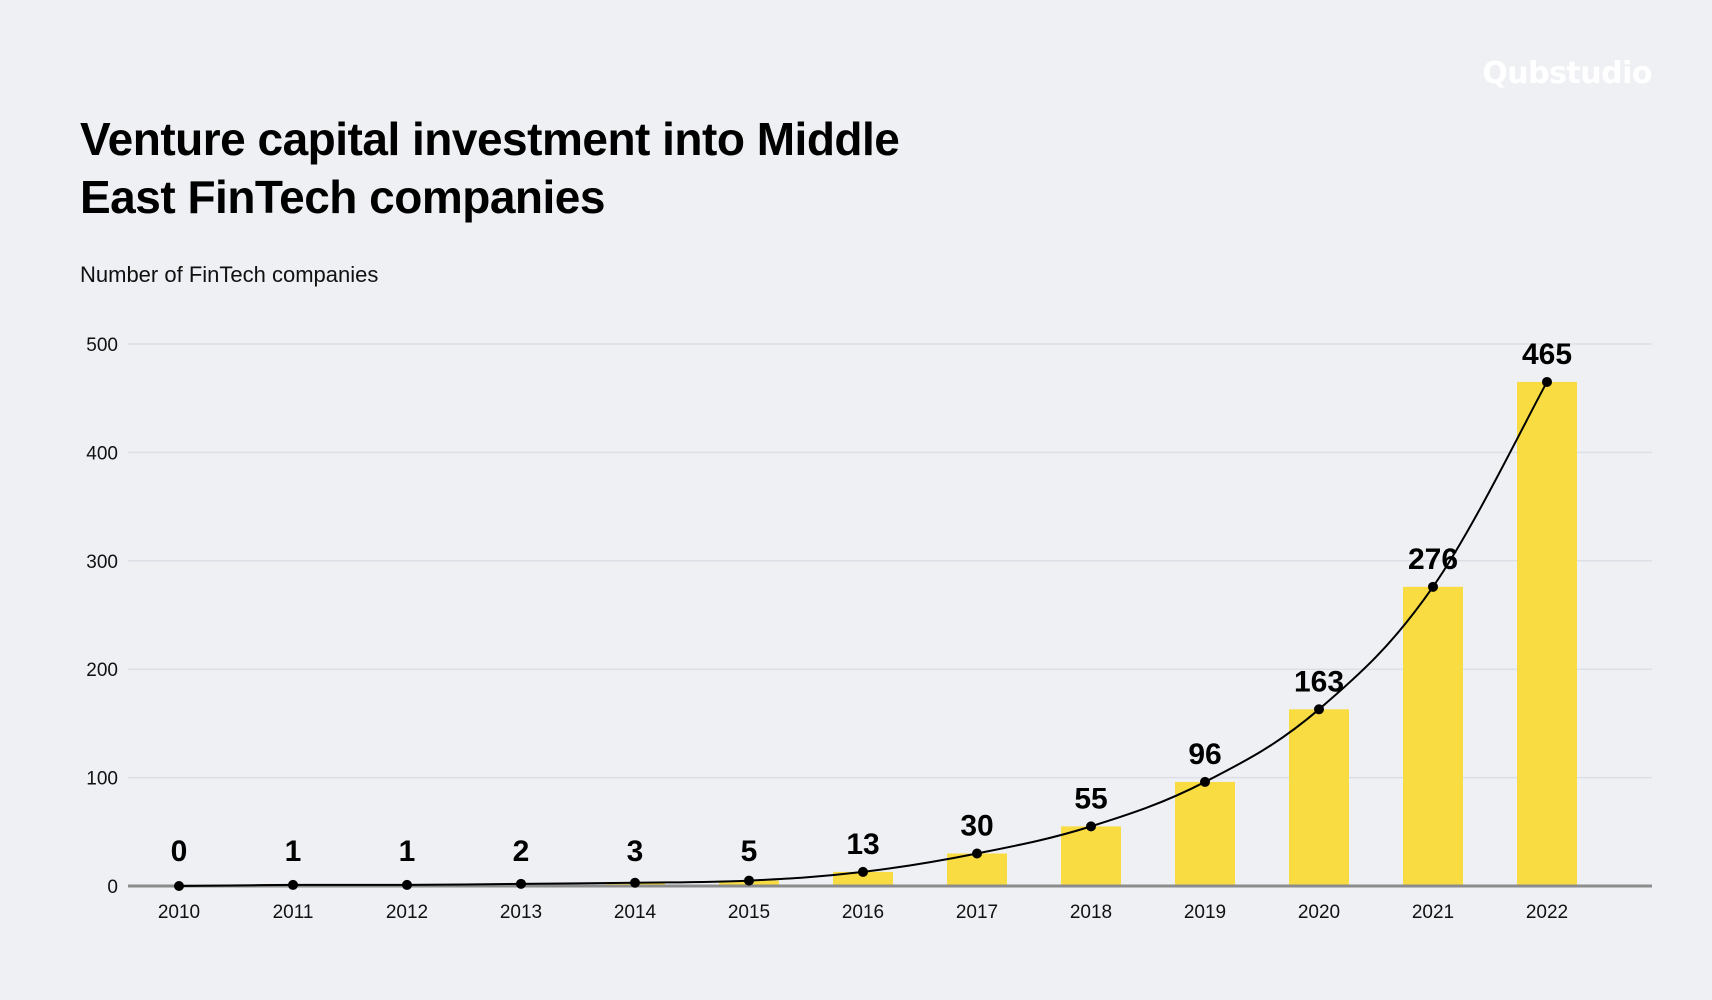  Describe the element at coordinates (1319, 681) in the screenshot. I see `data-label: 163` at that location.